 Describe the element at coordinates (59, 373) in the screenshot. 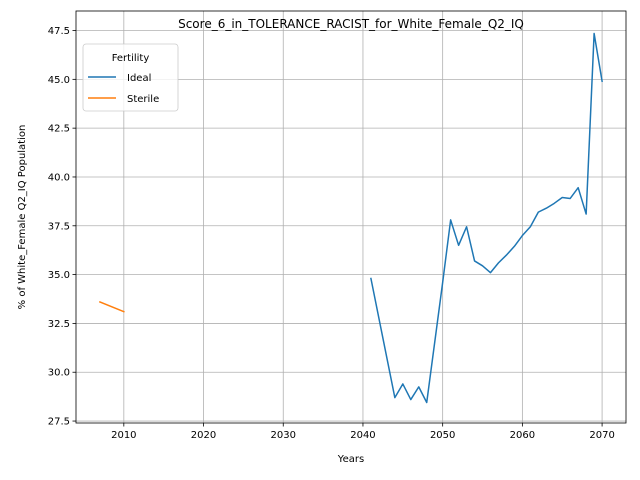

I see `y-tick-label: 30.0` at that location.